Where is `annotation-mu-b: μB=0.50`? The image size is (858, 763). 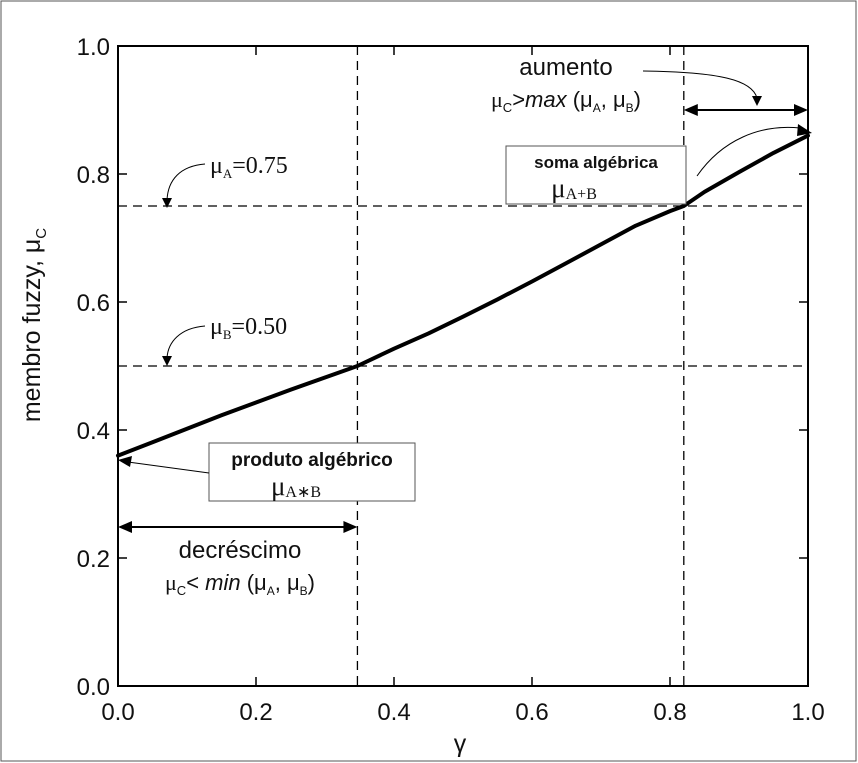
annotation-mu-b: μB=0.50 is located at coordinates (248, 328).